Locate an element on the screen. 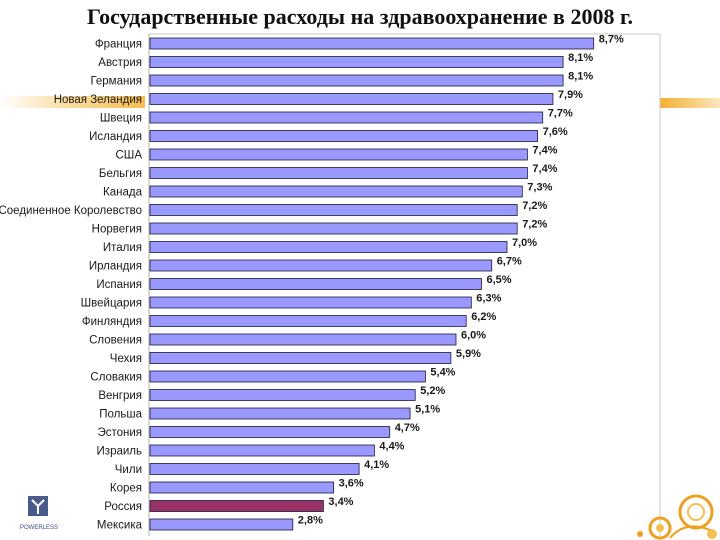  category-label: Швеция is located at coordinates (121, 119).